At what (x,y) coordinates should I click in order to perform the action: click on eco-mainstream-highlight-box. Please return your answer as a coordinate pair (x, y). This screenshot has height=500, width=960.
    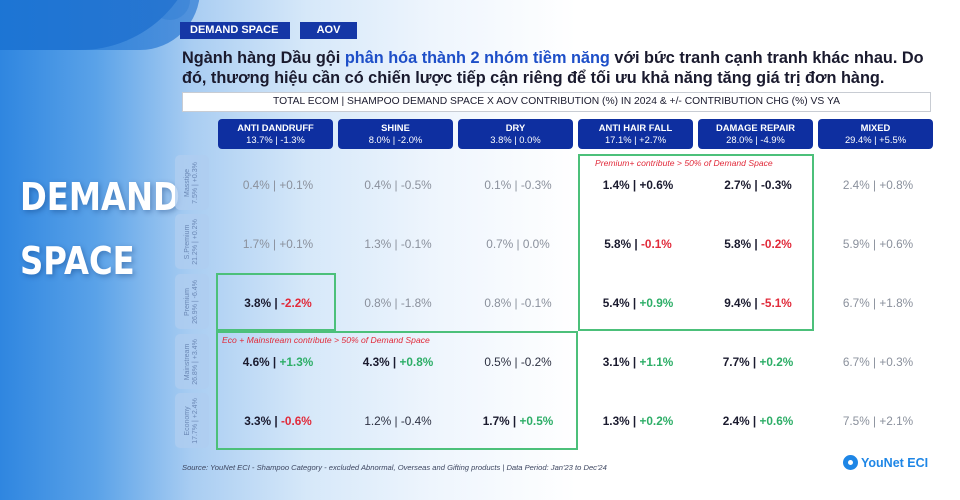
    Looking at the image, I should click on (397, 390).